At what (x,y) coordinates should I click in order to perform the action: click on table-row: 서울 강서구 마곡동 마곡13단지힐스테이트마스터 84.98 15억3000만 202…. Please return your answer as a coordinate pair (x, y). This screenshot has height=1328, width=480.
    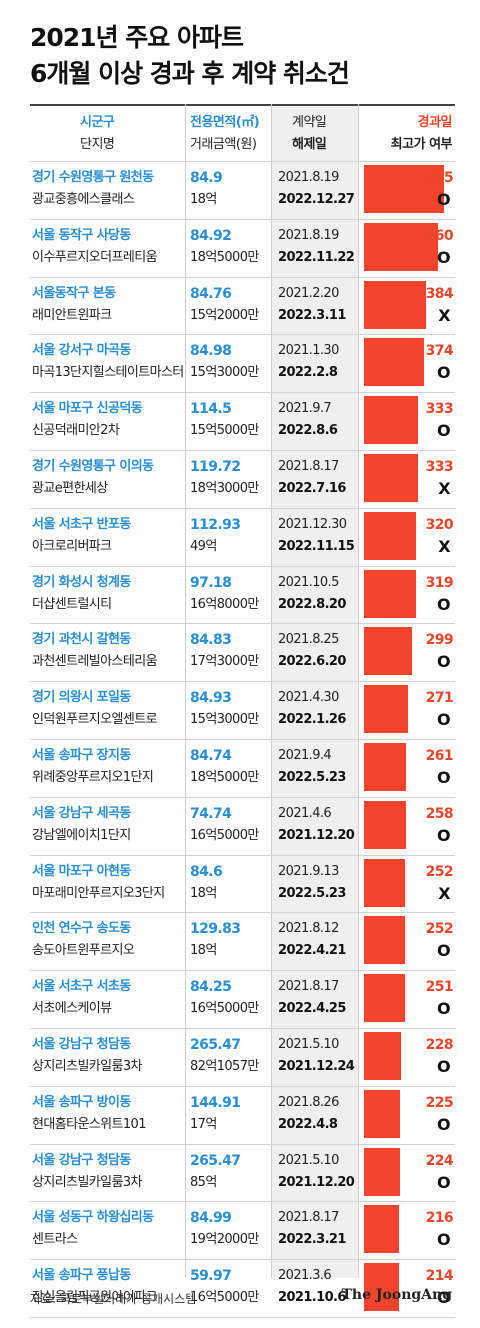
    Looking at the image, I should click on (242, 363).